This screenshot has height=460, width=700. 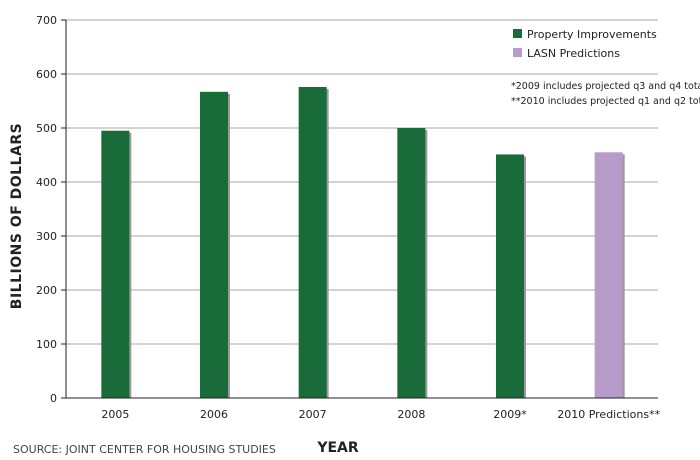 I want to click on y-axis-ticks: 0 100 200 300 400 500 600 700, so click(x=51, y=209).